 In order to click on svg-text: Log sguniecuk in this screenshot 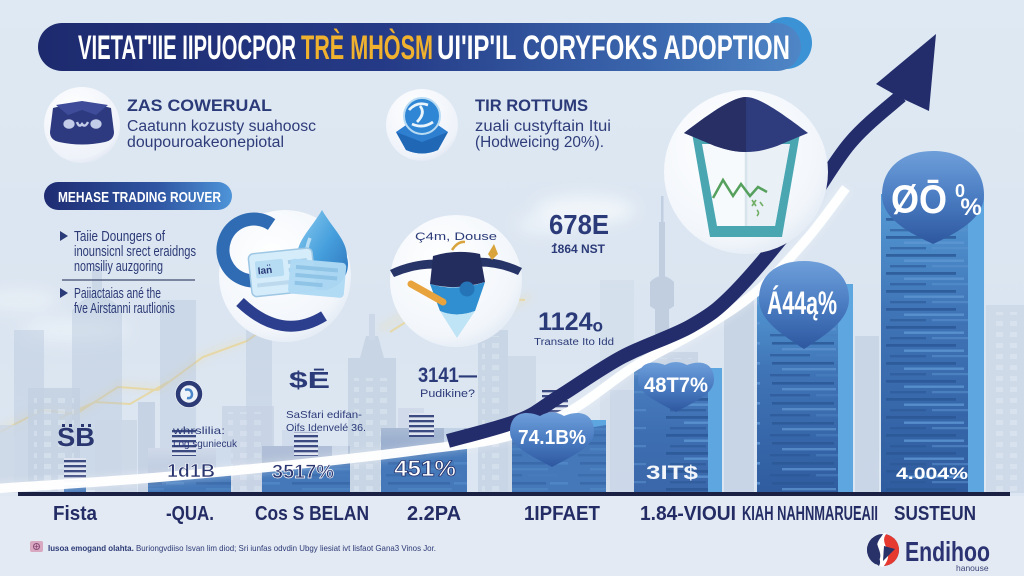, I will do `click(205, 444)`.